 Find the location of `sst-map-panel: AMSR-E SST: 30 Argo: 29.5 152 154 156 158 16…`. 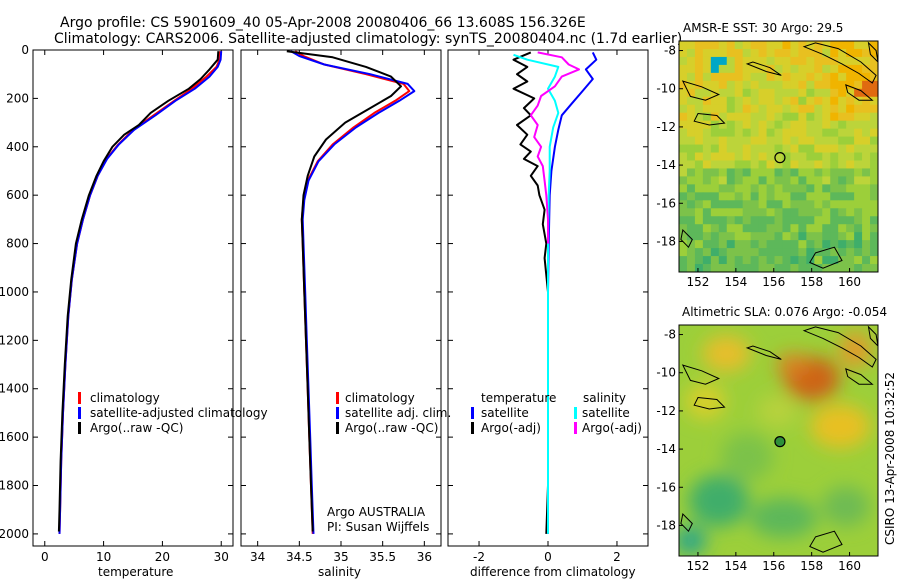

sst-map-panel: AMSR-E SST: 30 Argo: 29.5 152 154 156 158 16… is located at coordinates (767, 155).